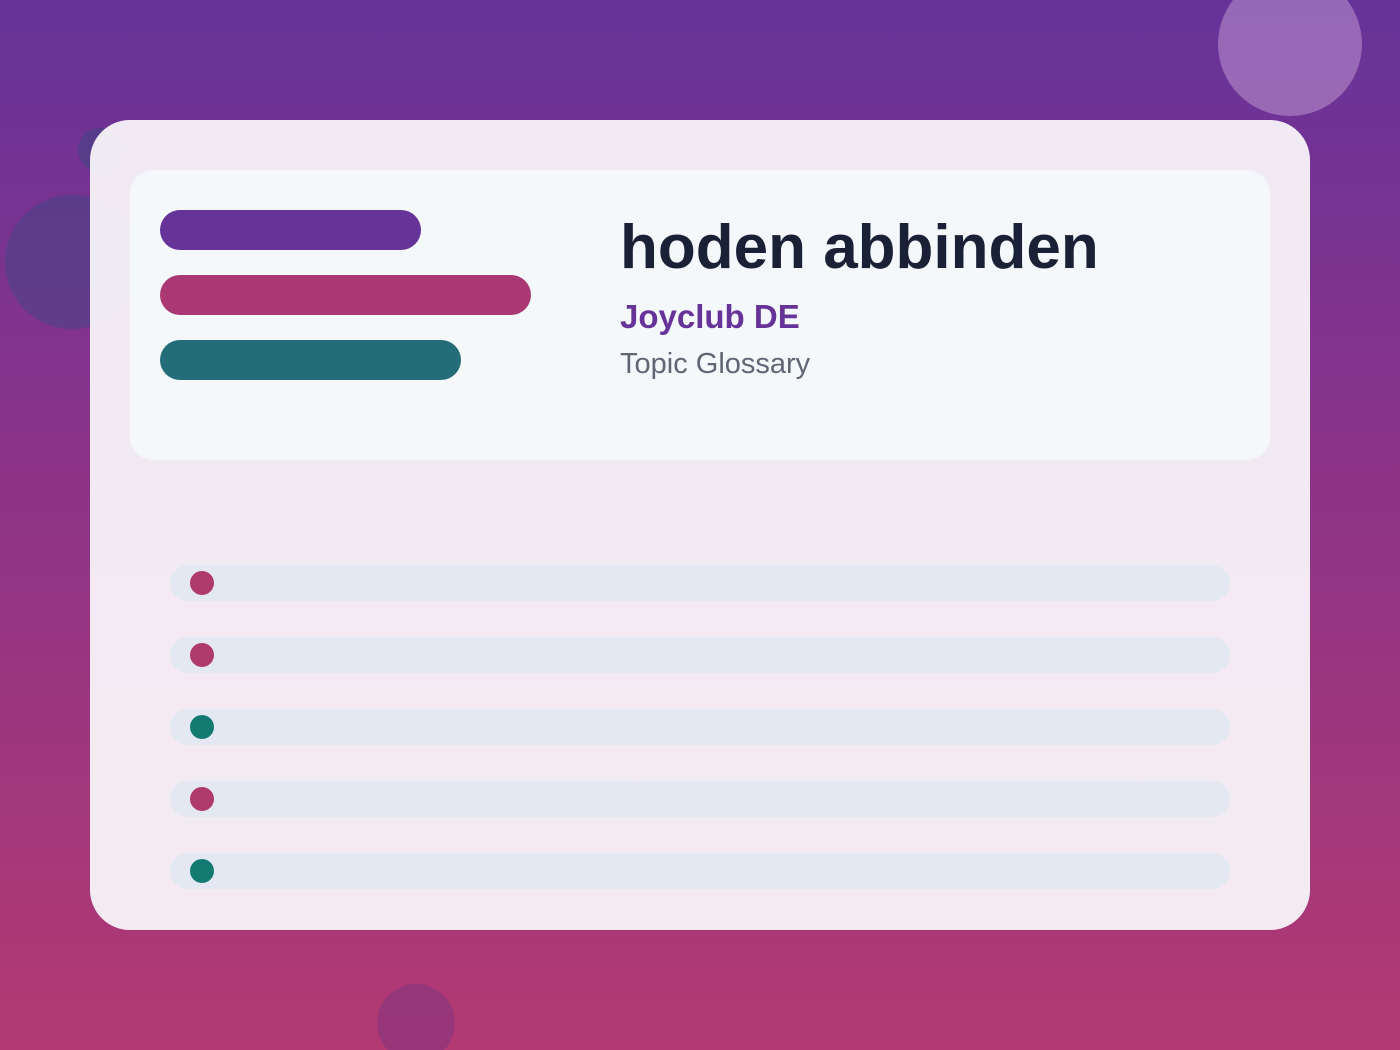 This screenshot has width=1400, height=1050. I want to click on subtitle: Topic Glossary, so click(715, 364).